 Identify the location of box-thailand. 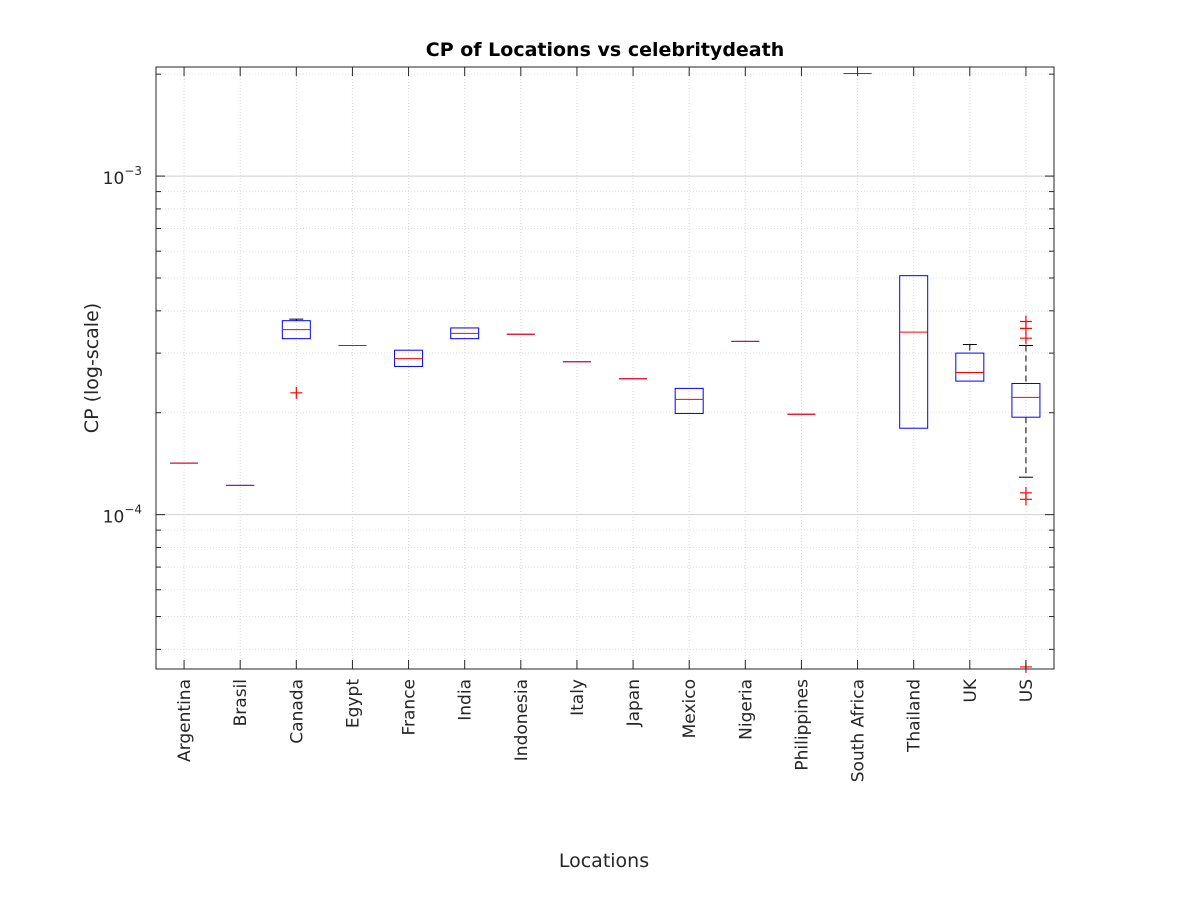
(914, 352).